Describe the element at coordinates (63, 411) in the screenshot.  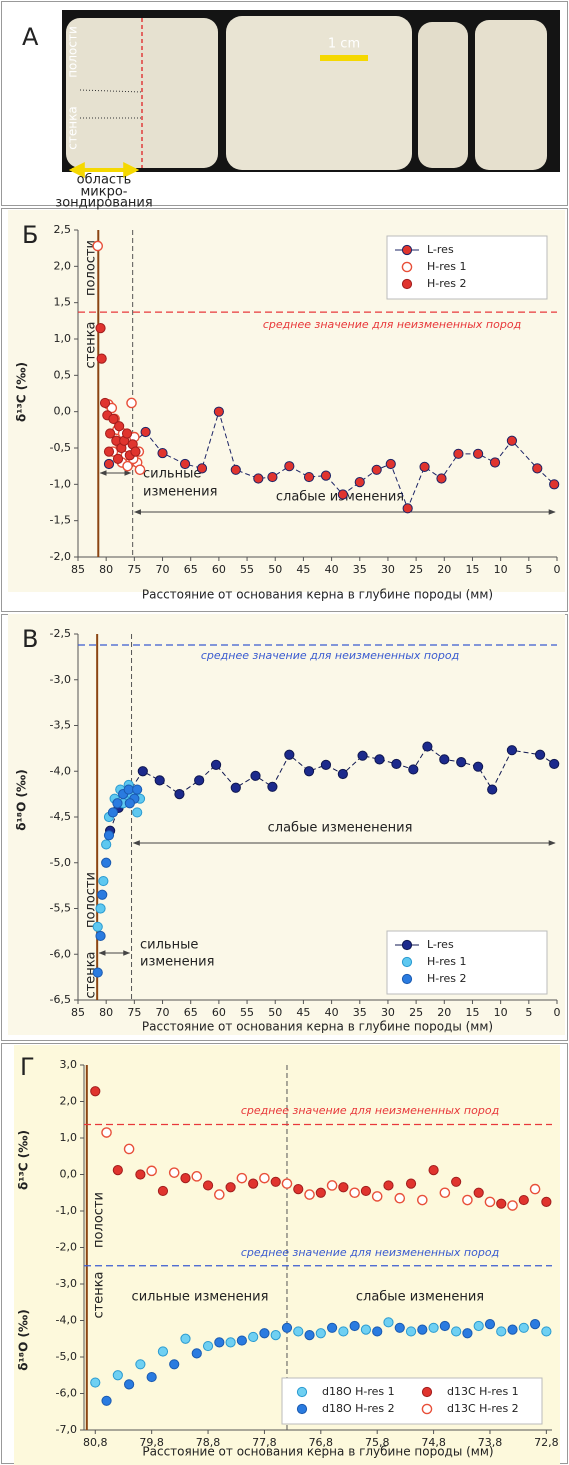
I see `y-tick-label: 0,0` at that location.